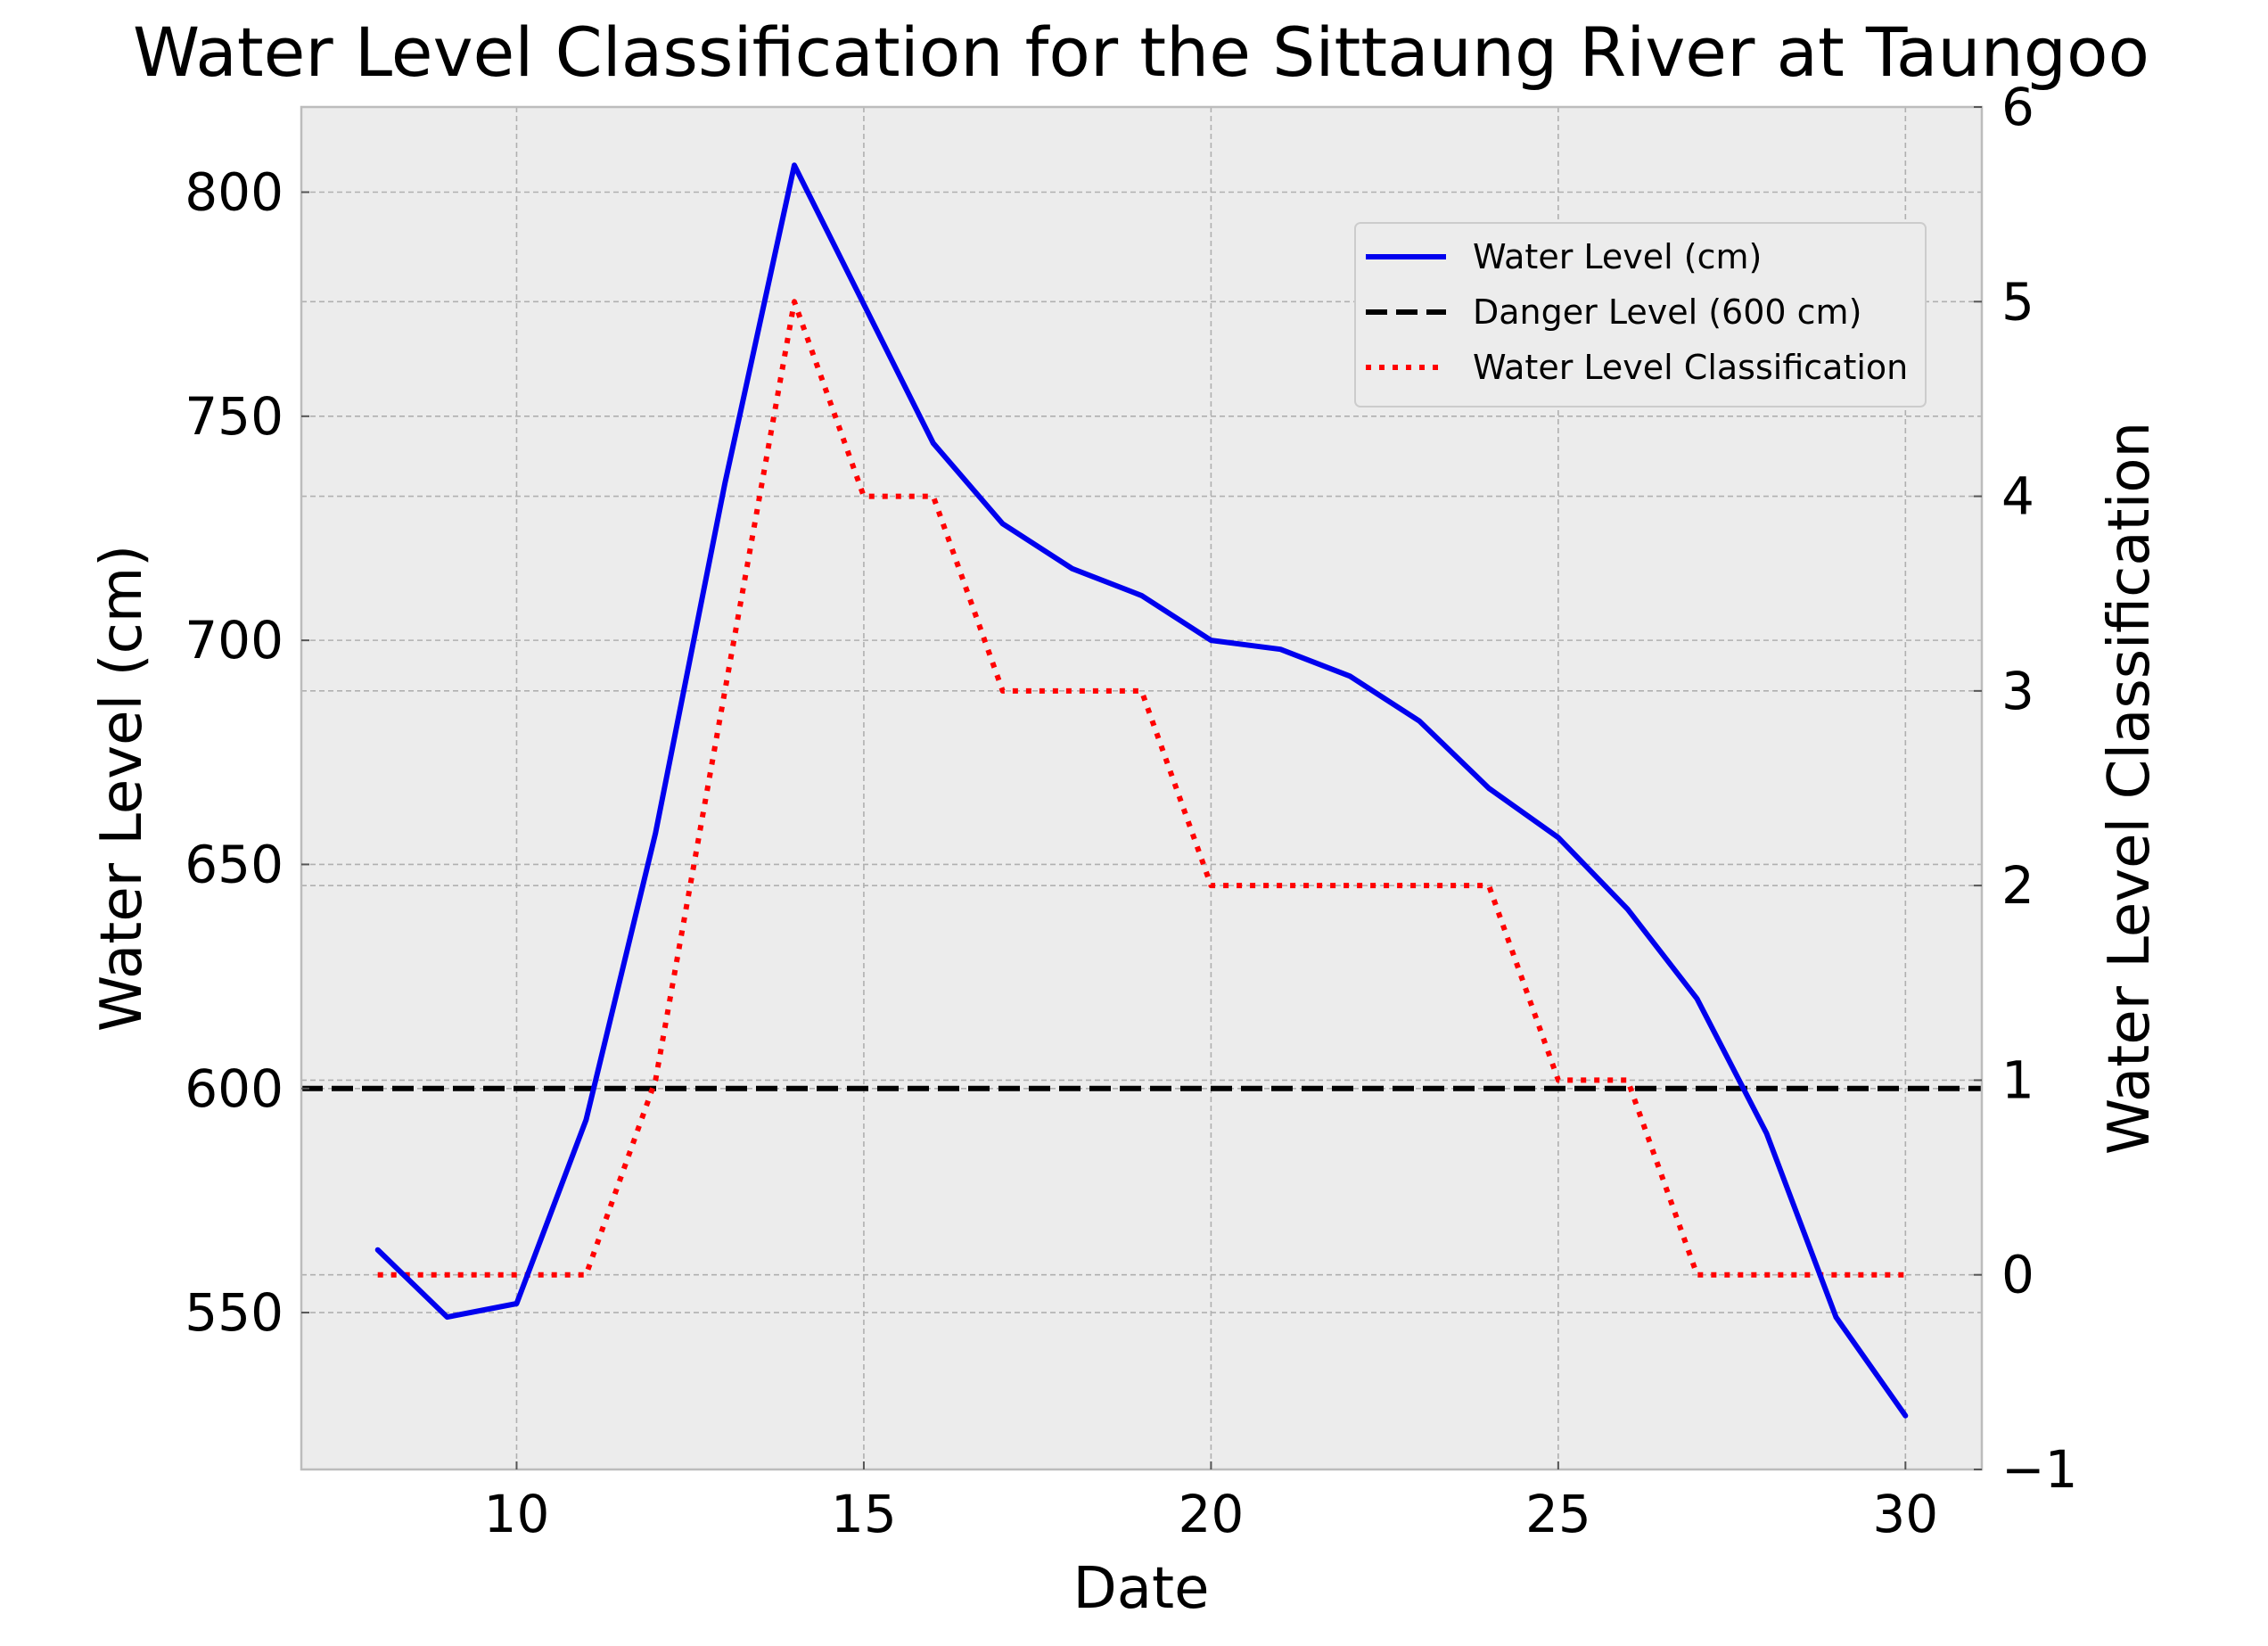 This screenshot has width=2268, height=1646. Describe the element at coordinates (1211, 1514) in the screenshot. I see `x-tick-label: 20` at that location.